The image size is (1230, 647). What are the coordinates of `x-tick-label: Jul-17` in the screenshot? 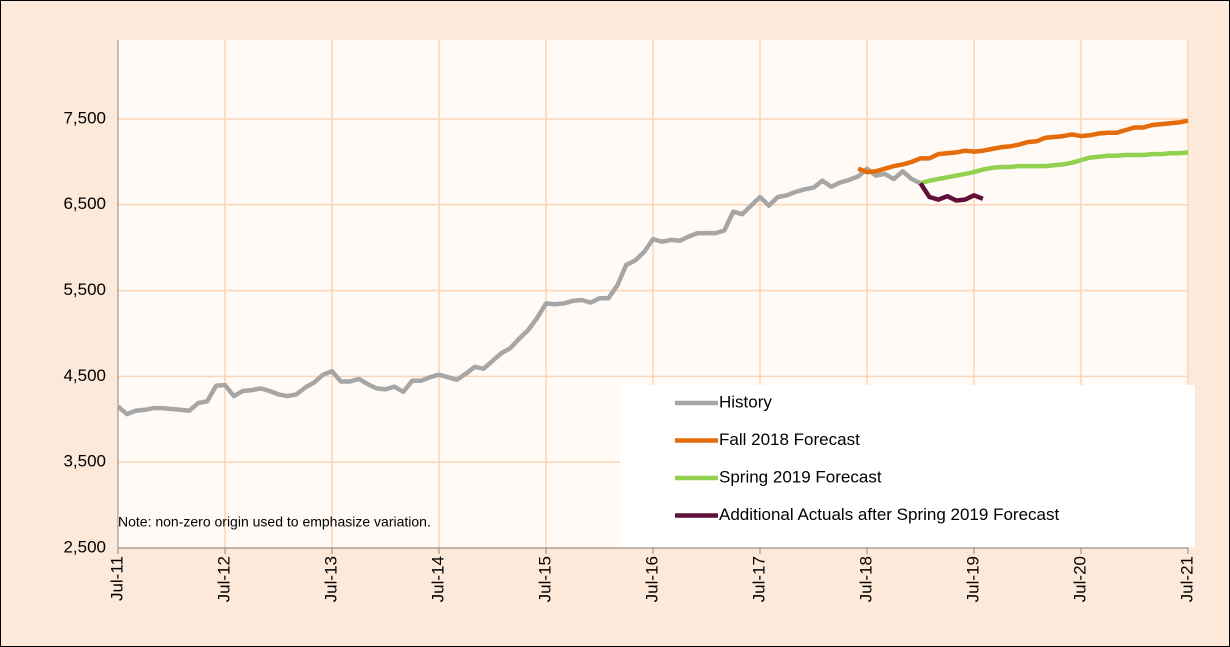 It's located at (758, 579).